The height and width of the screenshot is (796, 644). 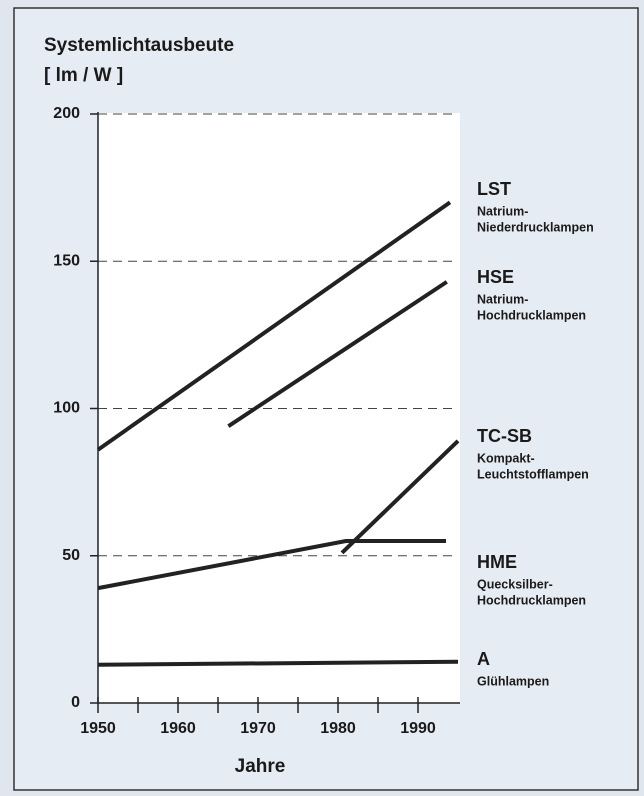 I want to click on y-tick-label: 200, so click(x=66, y=113).